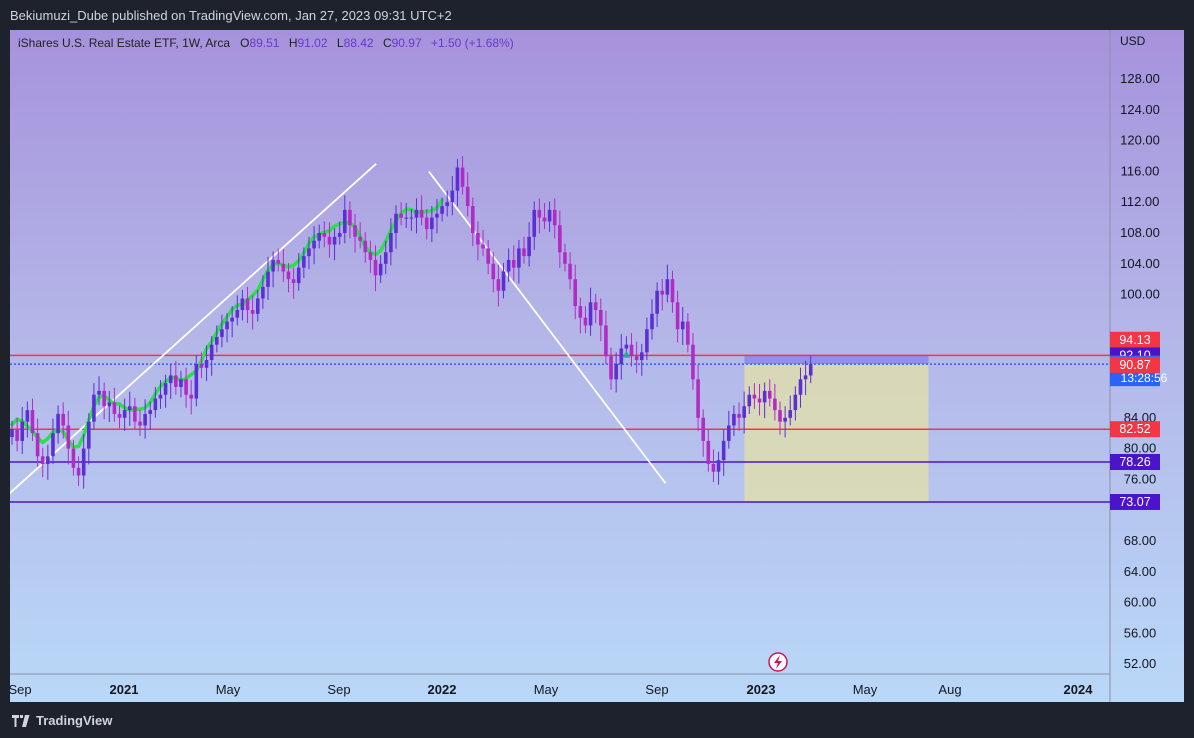 This screenshot has width=1194, height=738. I want to click on y-tick-label: 80.00, so click(1140, 448).